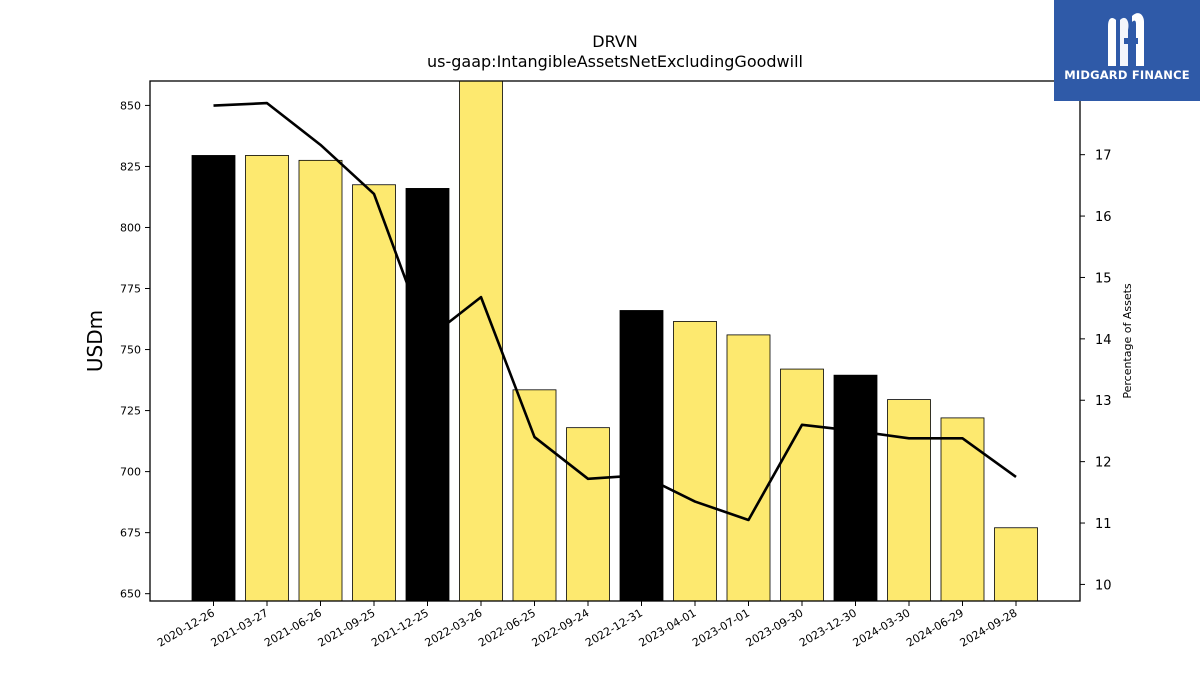 This screenshot has width=1200, height=675. What do you see at coordinates (130, 289) in the screenshot?
I see `y-tick-label: 775` at bounding box center [130, 289].